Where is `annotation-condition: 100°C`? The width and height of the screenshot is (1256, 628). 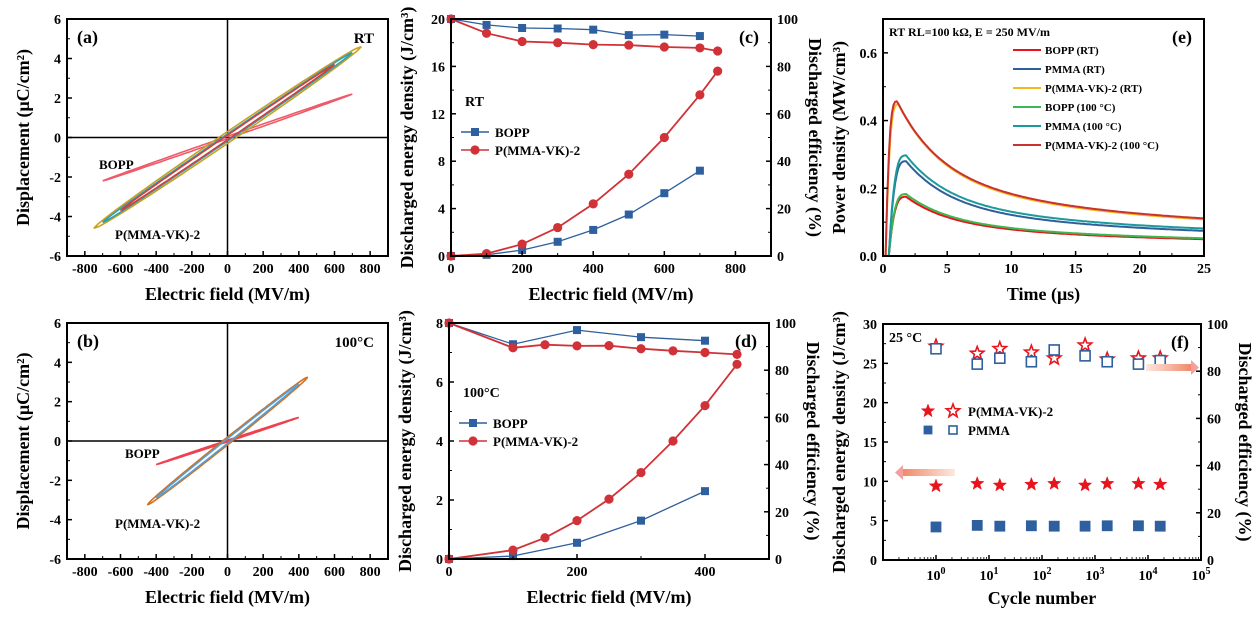 annotation-condition: 100°C is located at coordinates (481, 393).